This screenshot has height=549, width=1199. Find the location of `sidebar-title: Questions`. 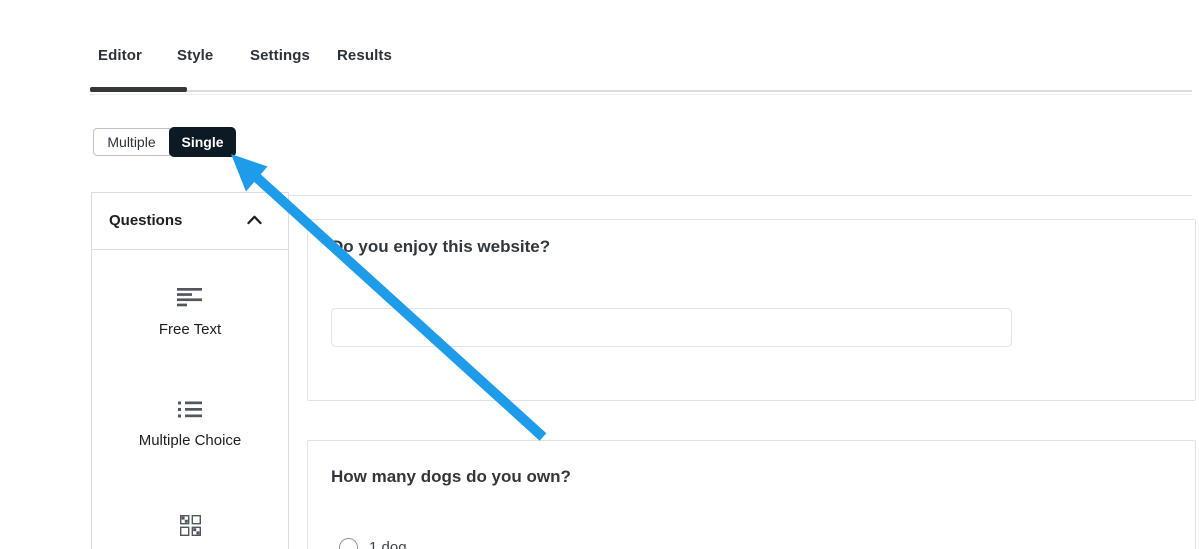

sidebar-title: Questions is located at coordinates (146, 220).